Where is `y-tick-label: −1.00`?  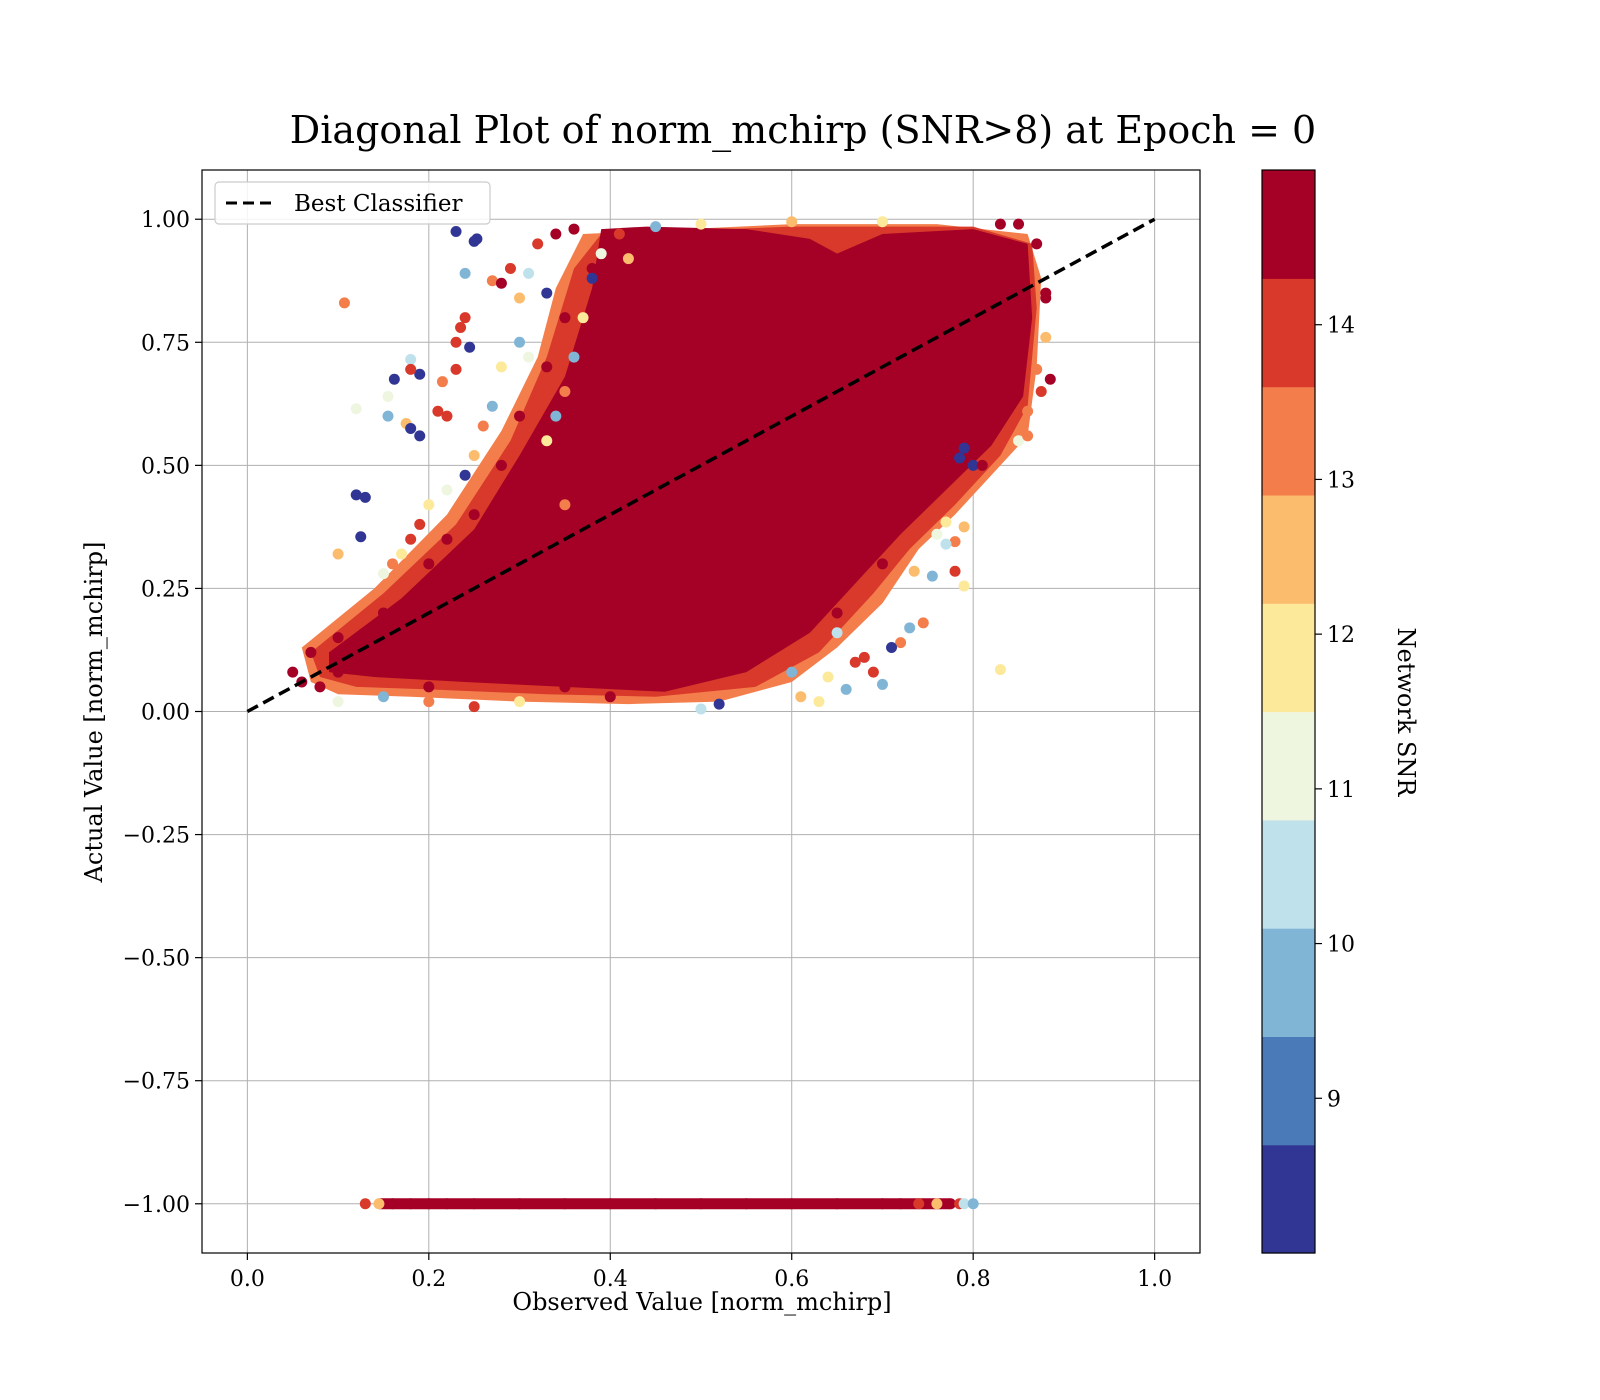 y-tick-label: −1.00 is located at coordinates (156, 1205).